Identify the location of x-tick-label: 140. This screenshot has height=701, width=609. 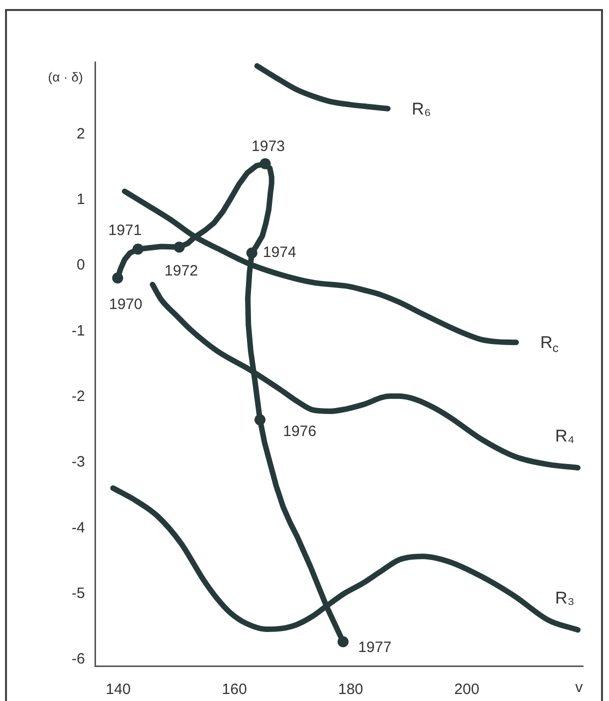
(118, 689).